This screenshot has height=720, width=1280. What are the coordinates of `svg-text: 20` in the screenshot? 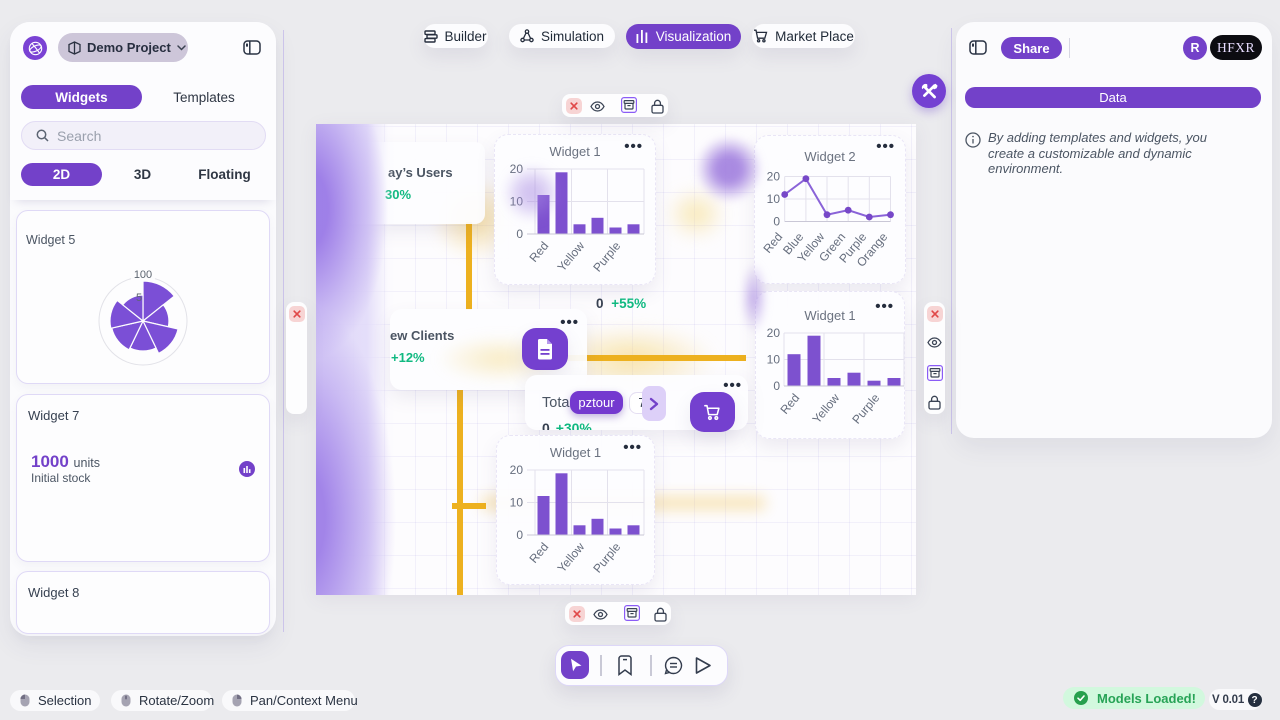 It's located at (517, 470).